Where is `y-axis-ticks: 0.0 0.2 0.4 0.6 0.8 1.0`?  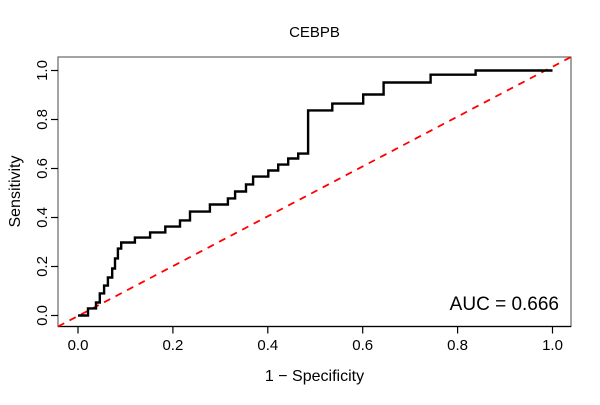
y-axis-ticks: 0.0 0.2 0.4 0.6 0.8 1.0 is located at coordinates (46, 193).